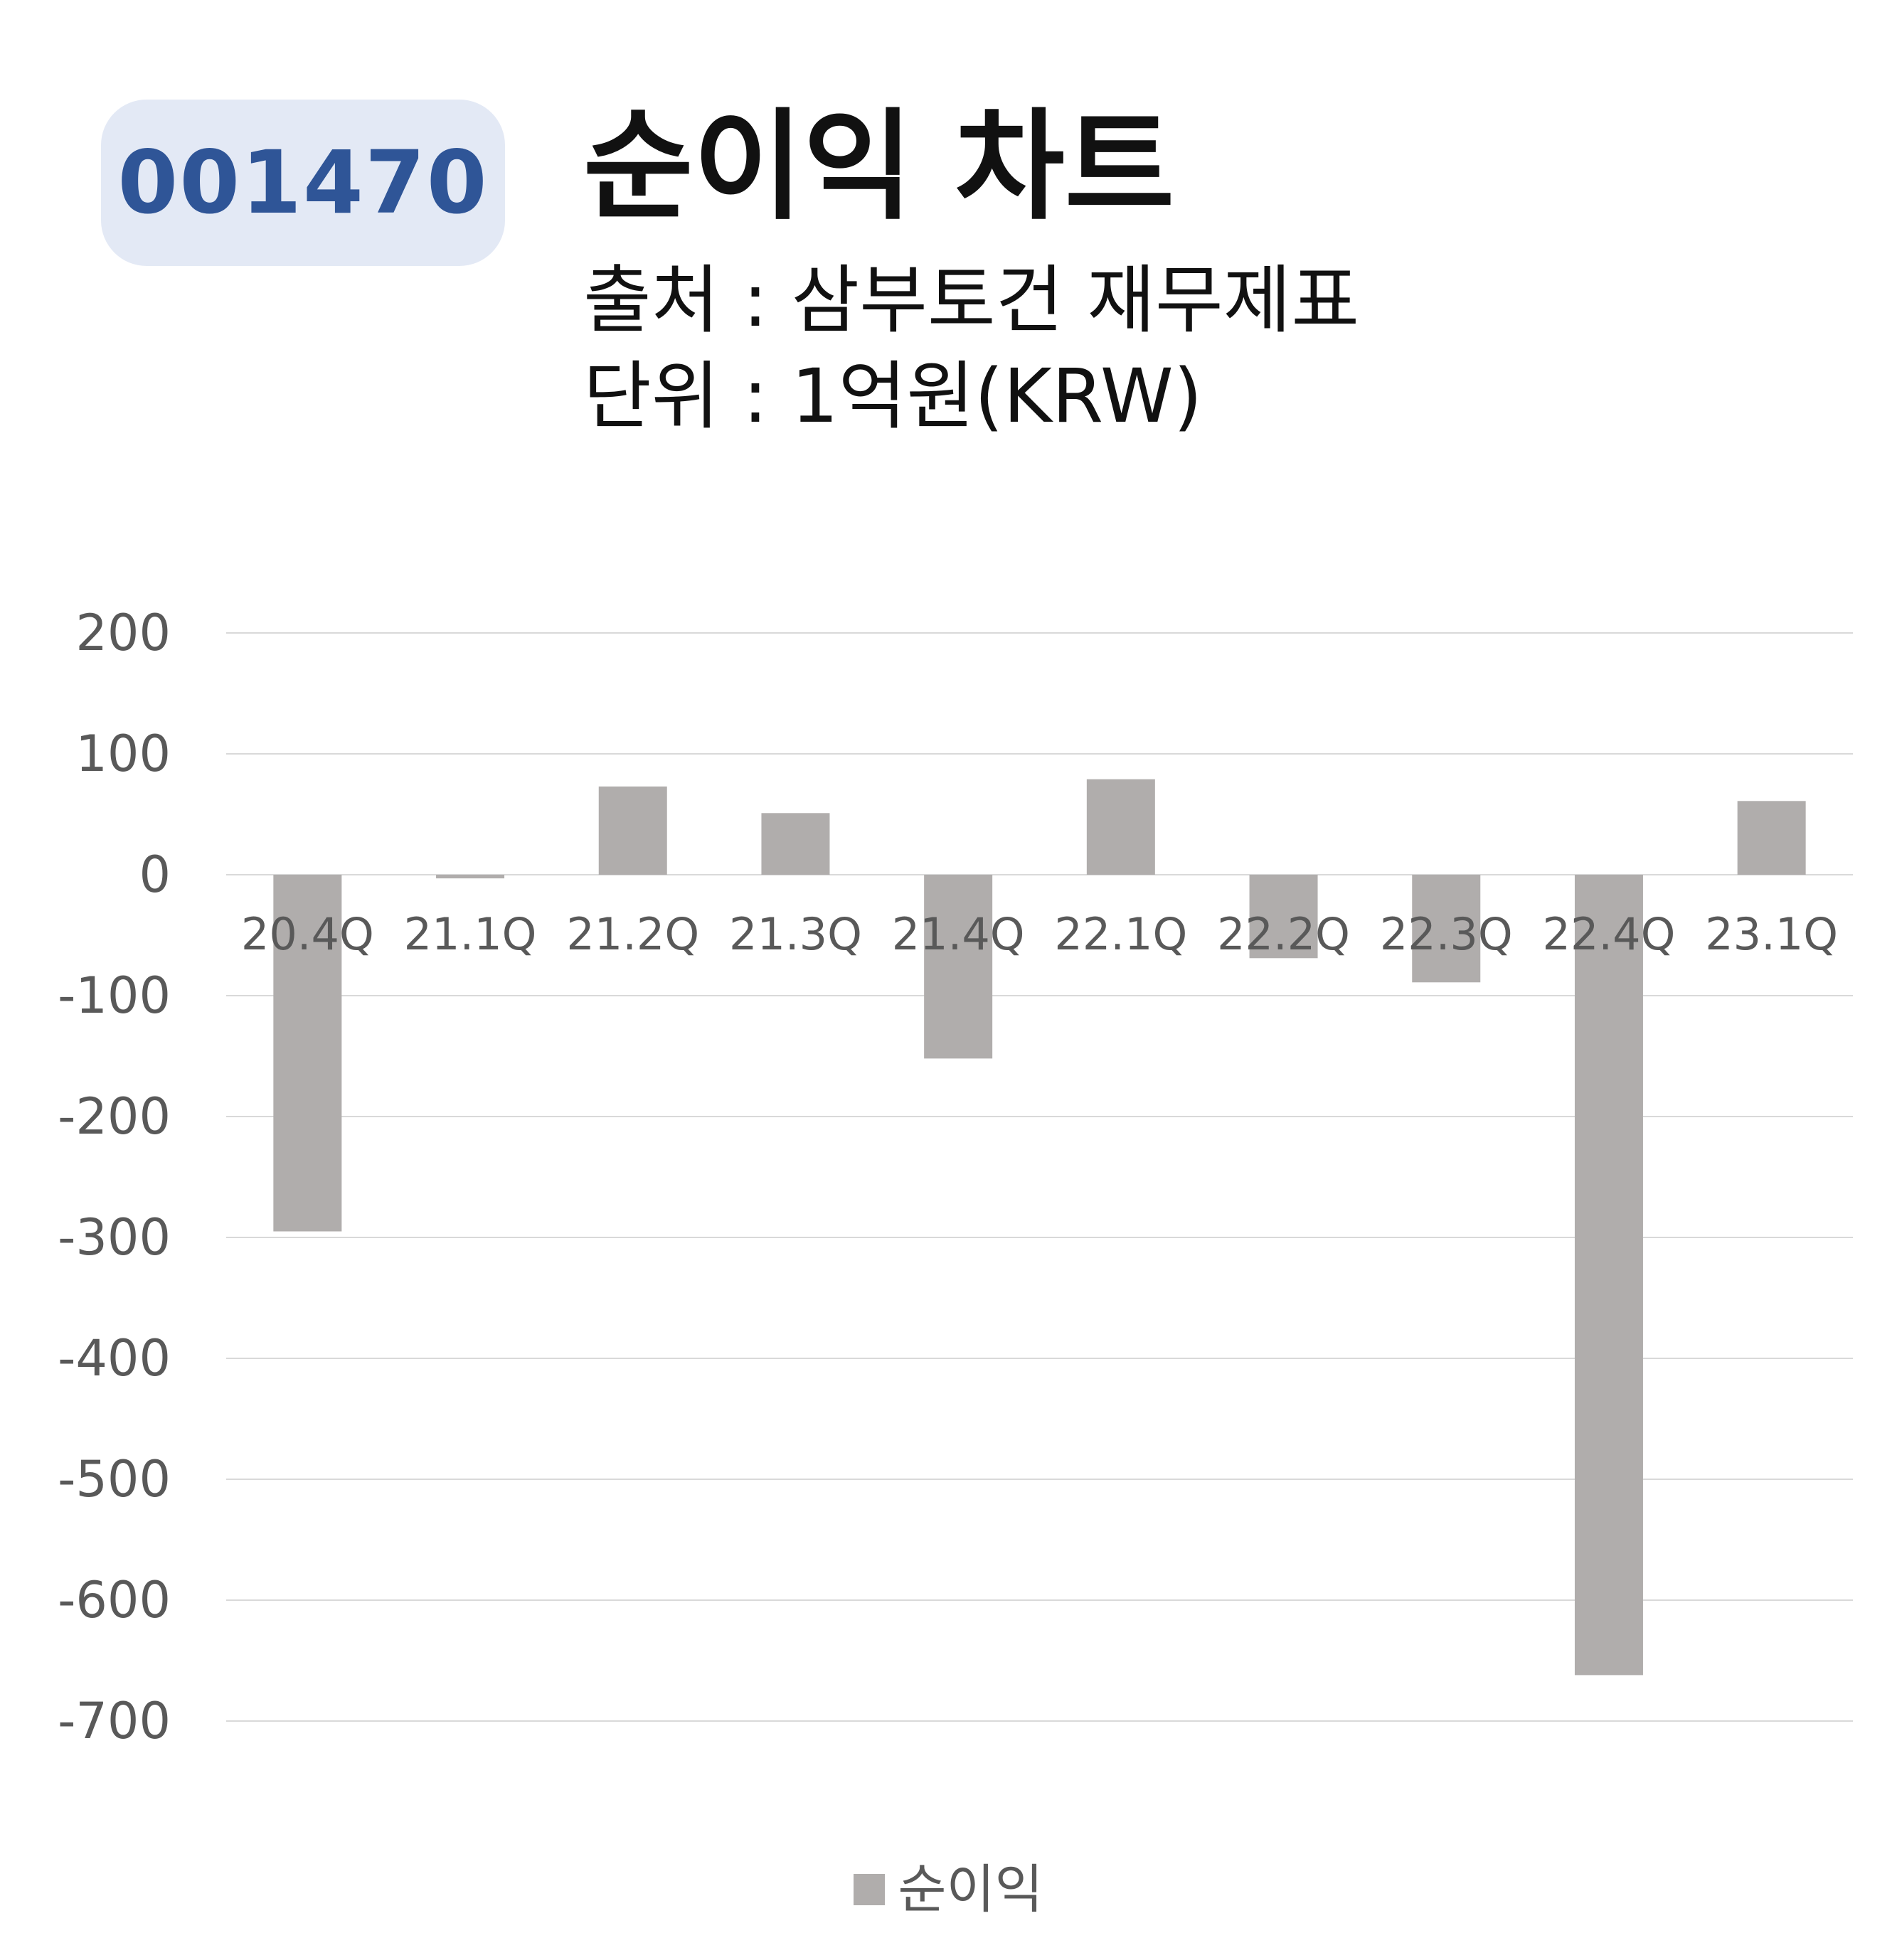  Describe the element at coordinates (115, 1358) in the screenshot. I see `y-tick-label: -400` at that location.